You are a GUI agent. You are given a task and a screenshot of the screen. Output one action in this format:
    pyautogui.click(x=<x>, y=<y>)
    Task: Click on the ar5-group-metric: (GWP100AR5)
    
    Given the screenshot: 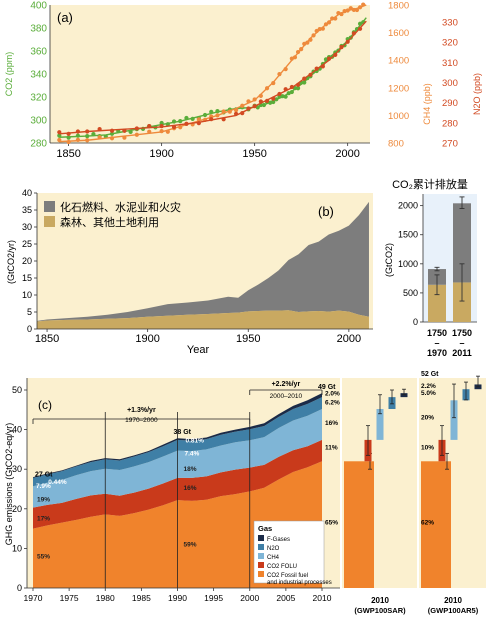 What is the action you would take?
    pyautogui.click(x=453, y=610)
    